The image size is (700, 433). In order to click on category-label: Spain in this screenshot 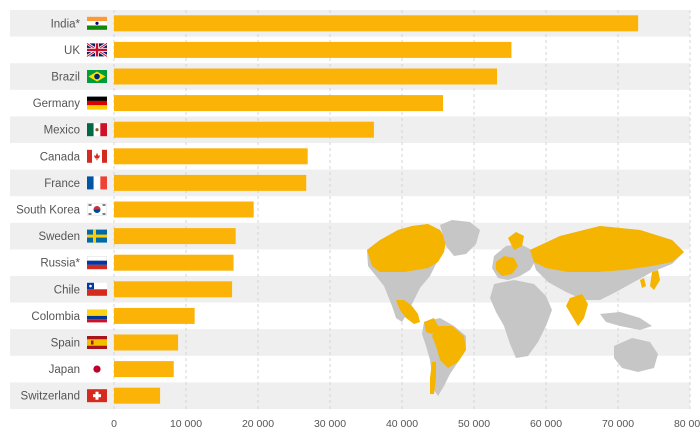, I will do `click(65, 344)`.